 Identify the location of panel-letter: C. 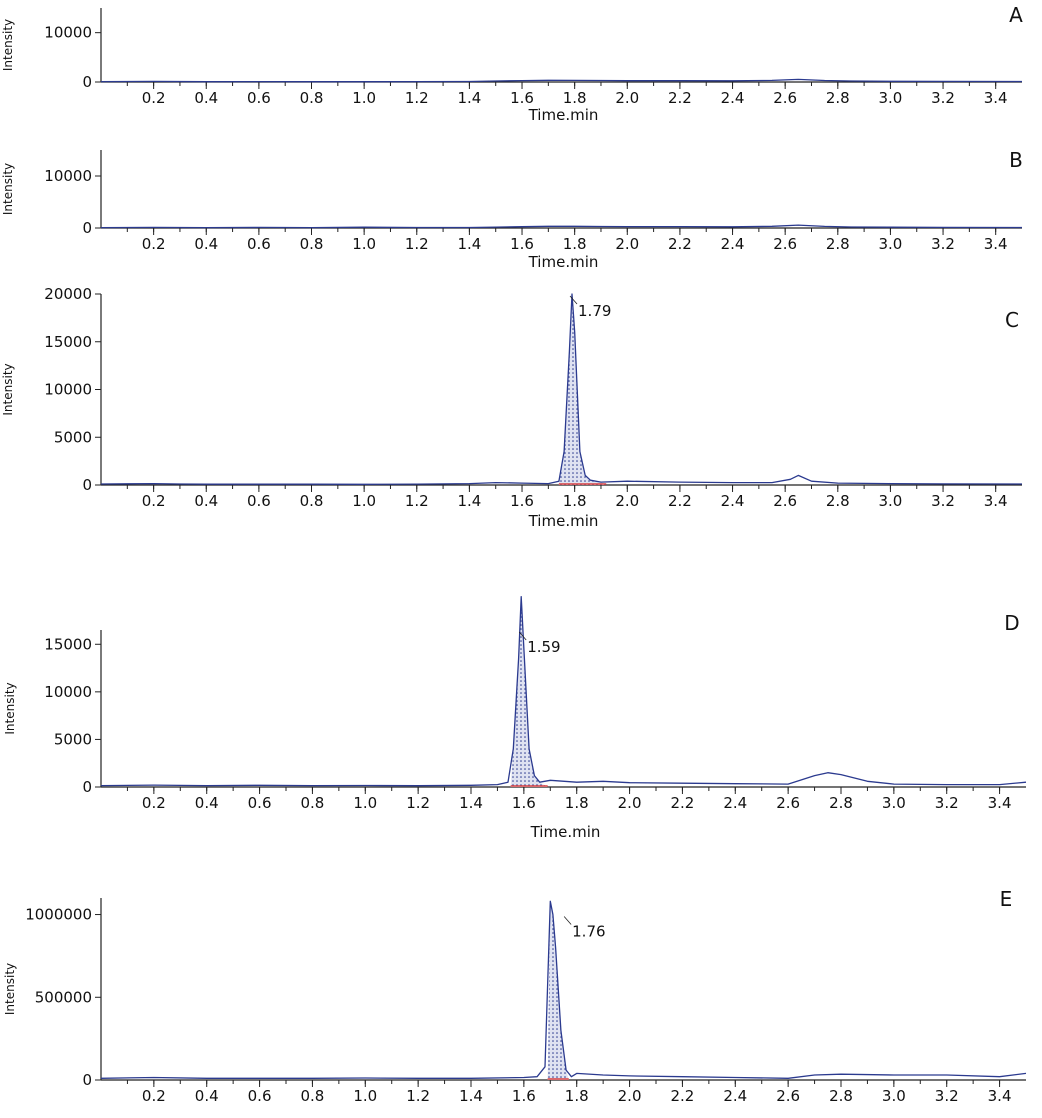
(1012, 320).